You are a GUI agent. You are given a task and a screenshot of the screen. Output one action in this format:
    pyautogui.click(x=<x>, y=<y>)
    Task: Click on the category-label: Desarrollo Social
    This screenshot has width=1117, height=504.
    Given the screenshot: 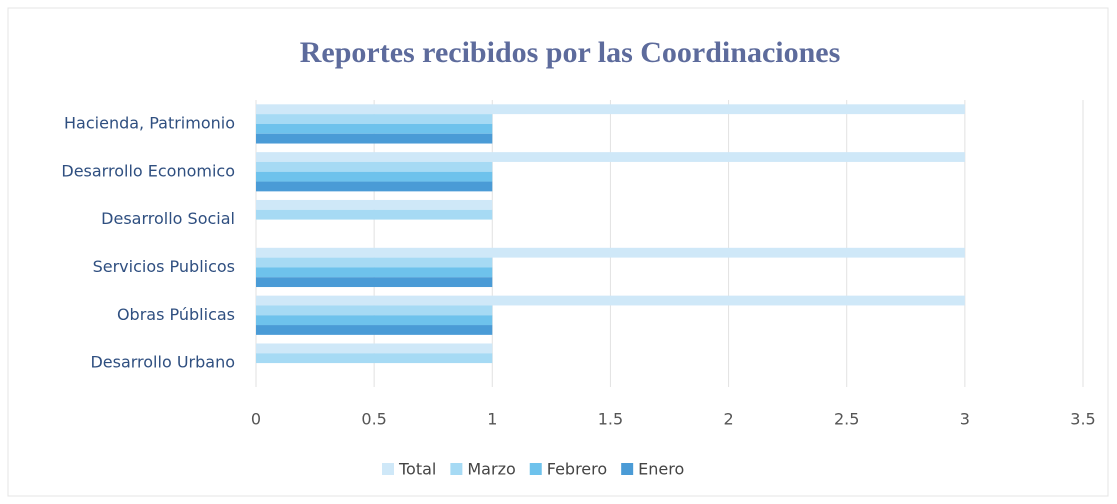 What is the action you would take?
    pyautogui.click(x=168, y=218)
    